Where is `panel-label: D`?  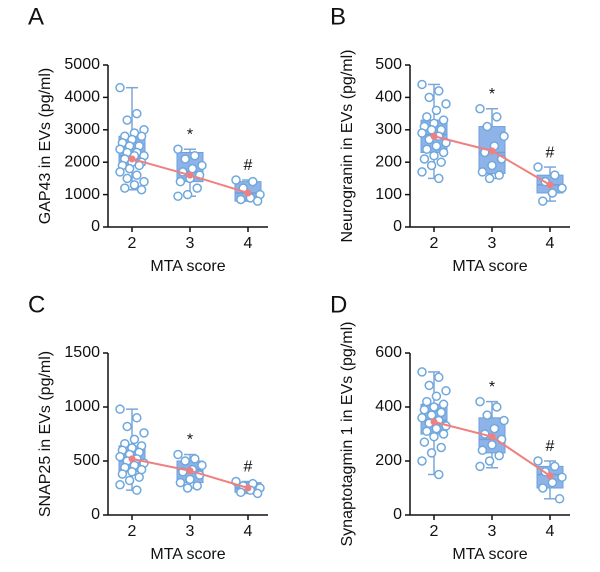 panel-label: D is located at coordinates (338, 304).